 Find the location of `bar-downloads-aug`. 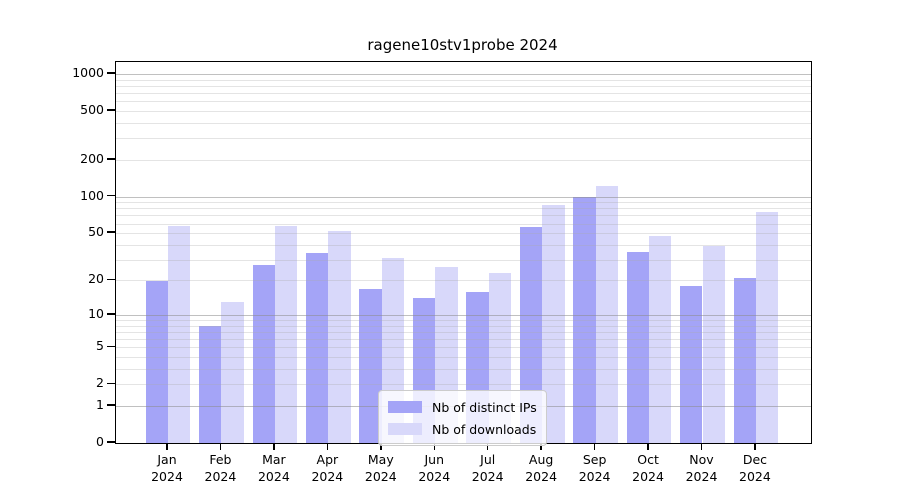

bar-downloads-aug is located at coordinates (553, 324).